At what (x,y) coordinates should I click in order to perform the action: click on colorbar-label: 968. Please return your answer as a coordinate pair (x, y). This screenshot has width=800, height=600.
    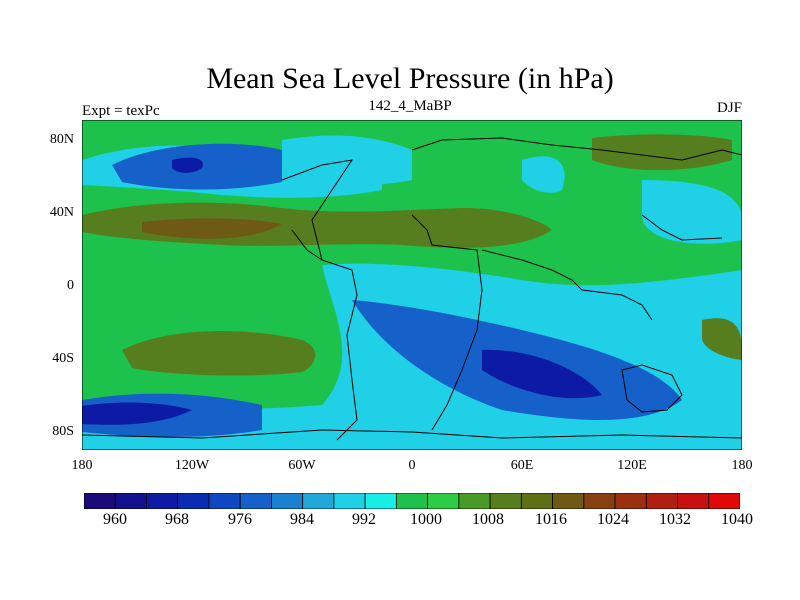
    Looking at the image, I should click on (177, 519).